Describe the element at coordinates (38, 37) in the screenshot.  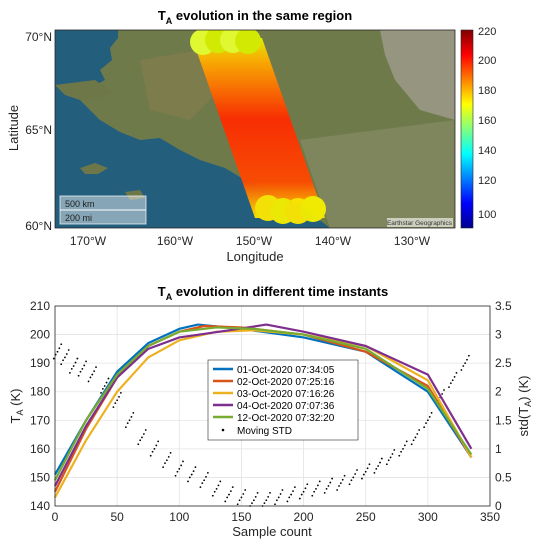
I see `map-ytick: 70°N` at that location.